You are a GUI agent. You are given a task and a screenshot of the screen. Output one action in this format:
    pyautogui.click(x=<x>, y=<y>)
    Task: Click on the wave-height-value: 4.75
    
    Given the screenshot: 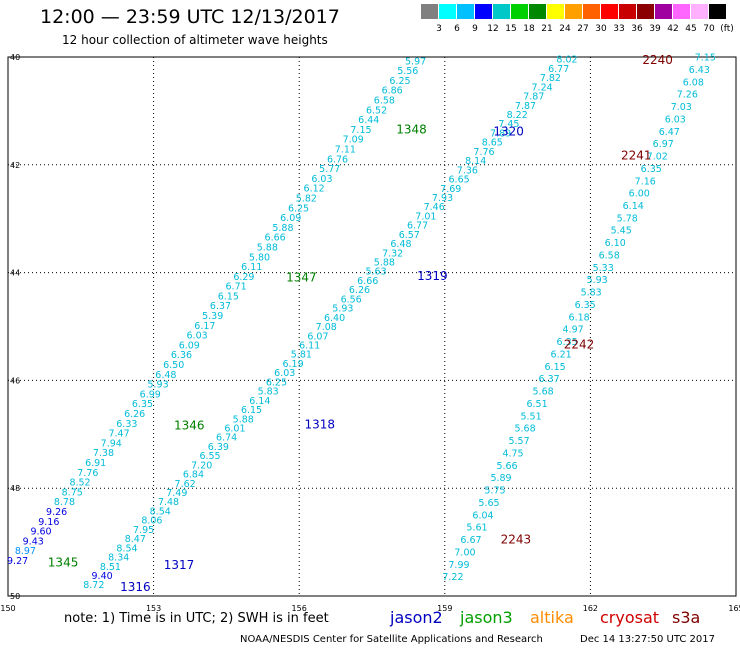 What is the action you would take?
    pyautogui.click(x=512, y=453)
    